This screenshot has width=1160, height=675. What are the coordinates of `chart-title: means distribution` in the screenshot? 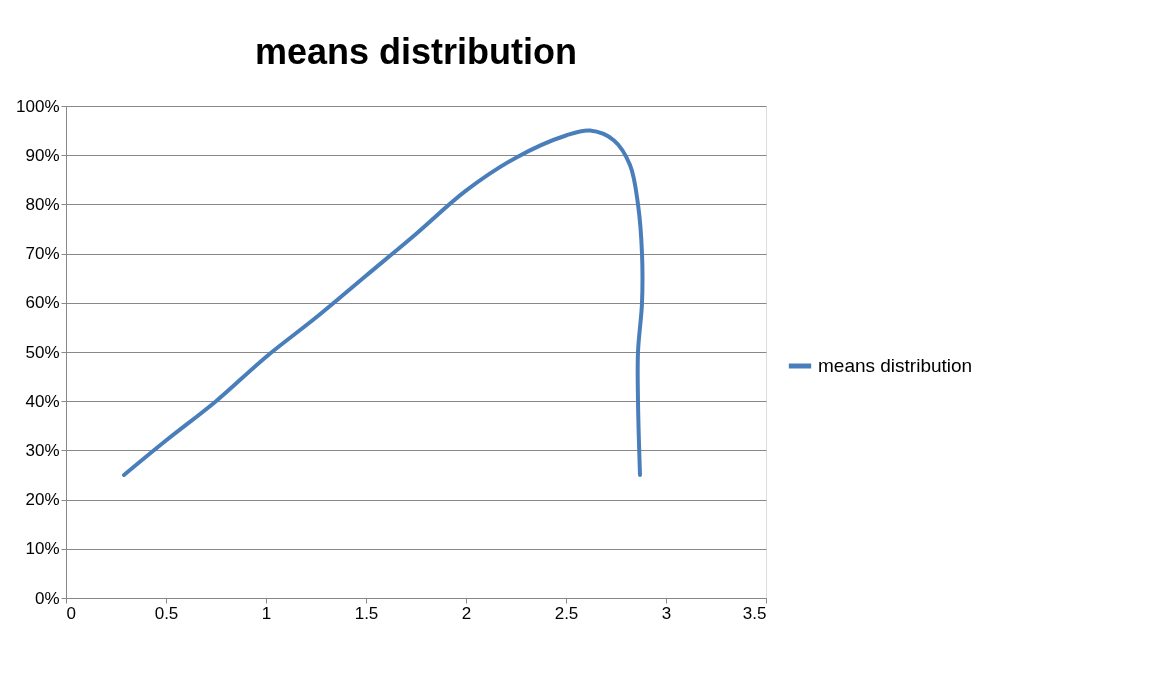 It's located at (416, 51).